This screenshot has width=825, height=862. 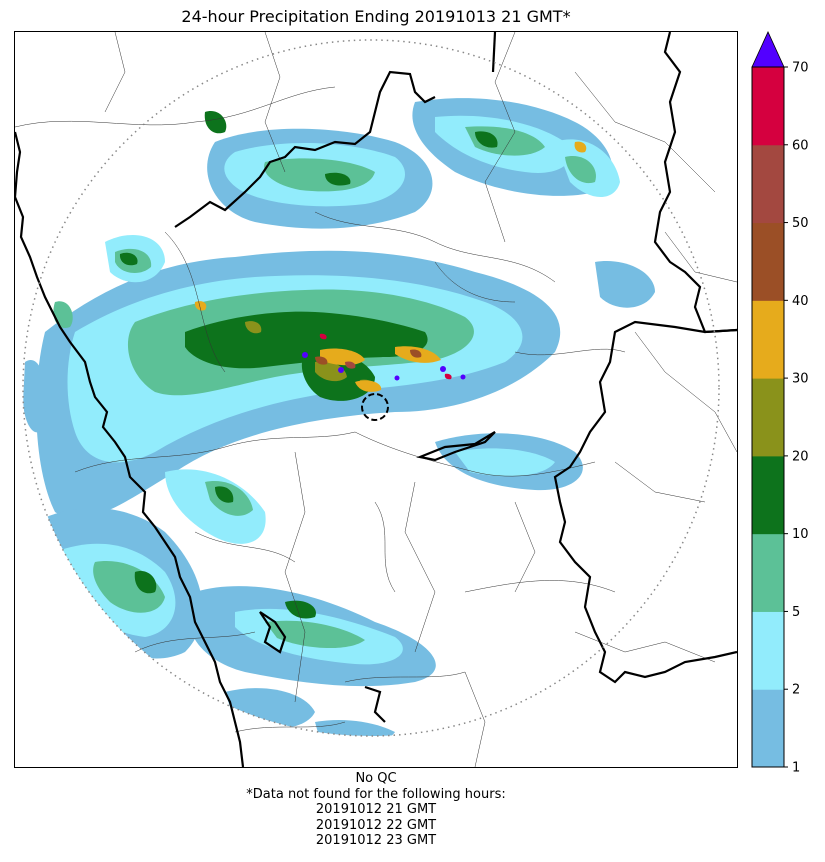 What do you see at coordinates (796, 612) in the screenshot?
I see `colorbar-tick-label: 5` at bounding box center [796, 612].